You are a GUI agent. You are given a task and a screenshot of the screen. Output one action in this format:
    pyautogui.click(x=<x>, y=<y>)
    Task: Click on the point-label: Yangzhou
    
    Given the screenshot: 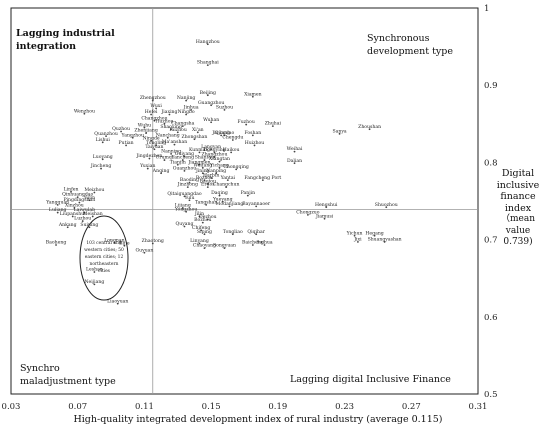 What is the action you would take?
    pyautogui.click(x=132, y=135)
    